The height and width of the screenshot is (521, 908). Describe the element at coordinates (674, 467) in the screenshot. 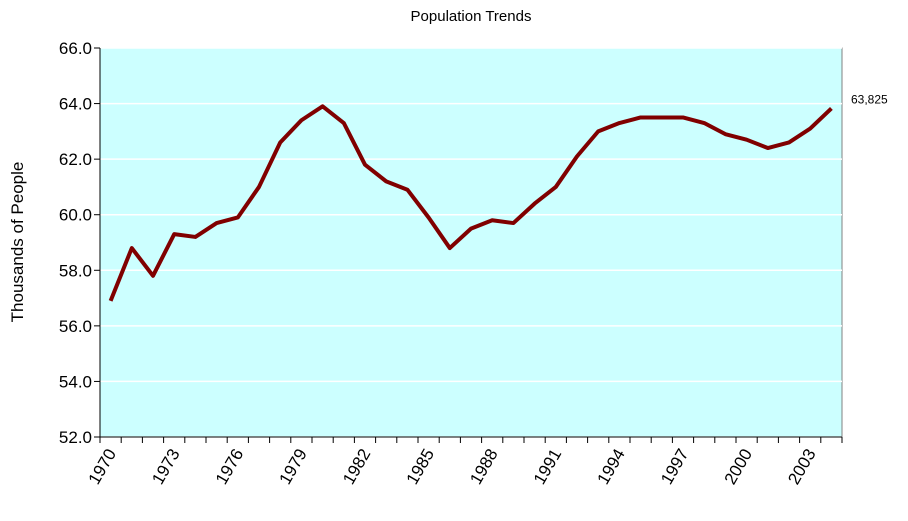

I see `x-tick-label: 1997` at that location.